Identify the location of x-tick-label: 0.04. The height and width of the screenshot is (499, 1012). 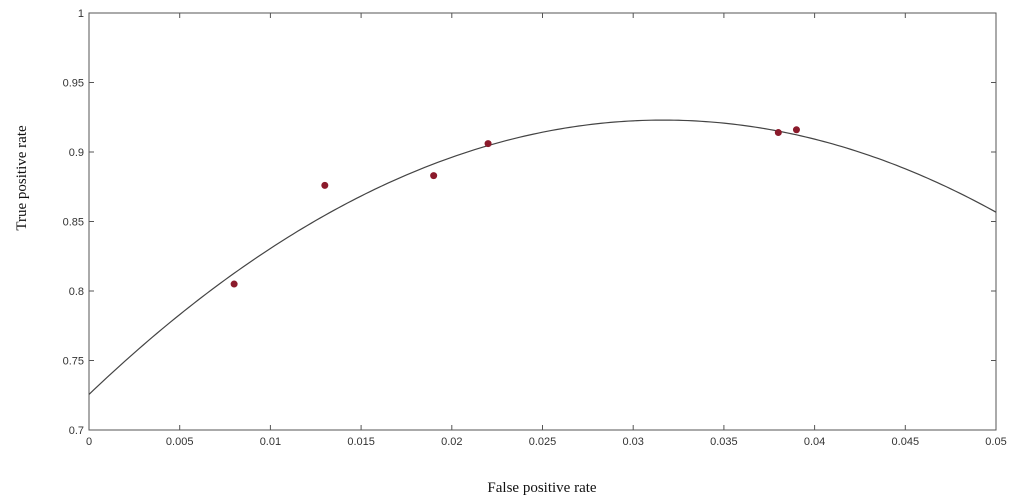
(814, 442).